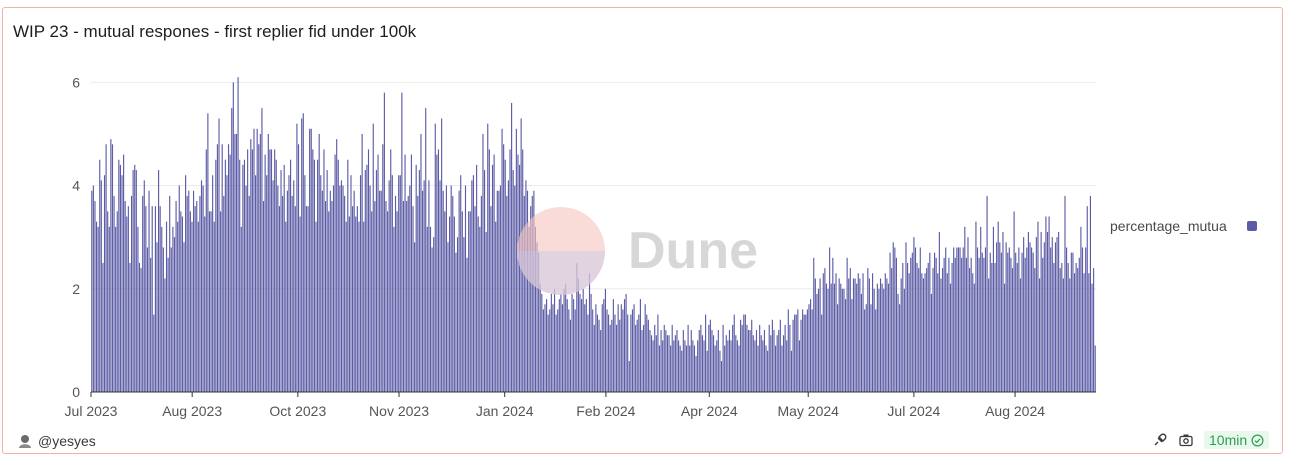 The width and height of the screenshot is (1292, 458). I want to click on embed-icon, so click(1160, 440).